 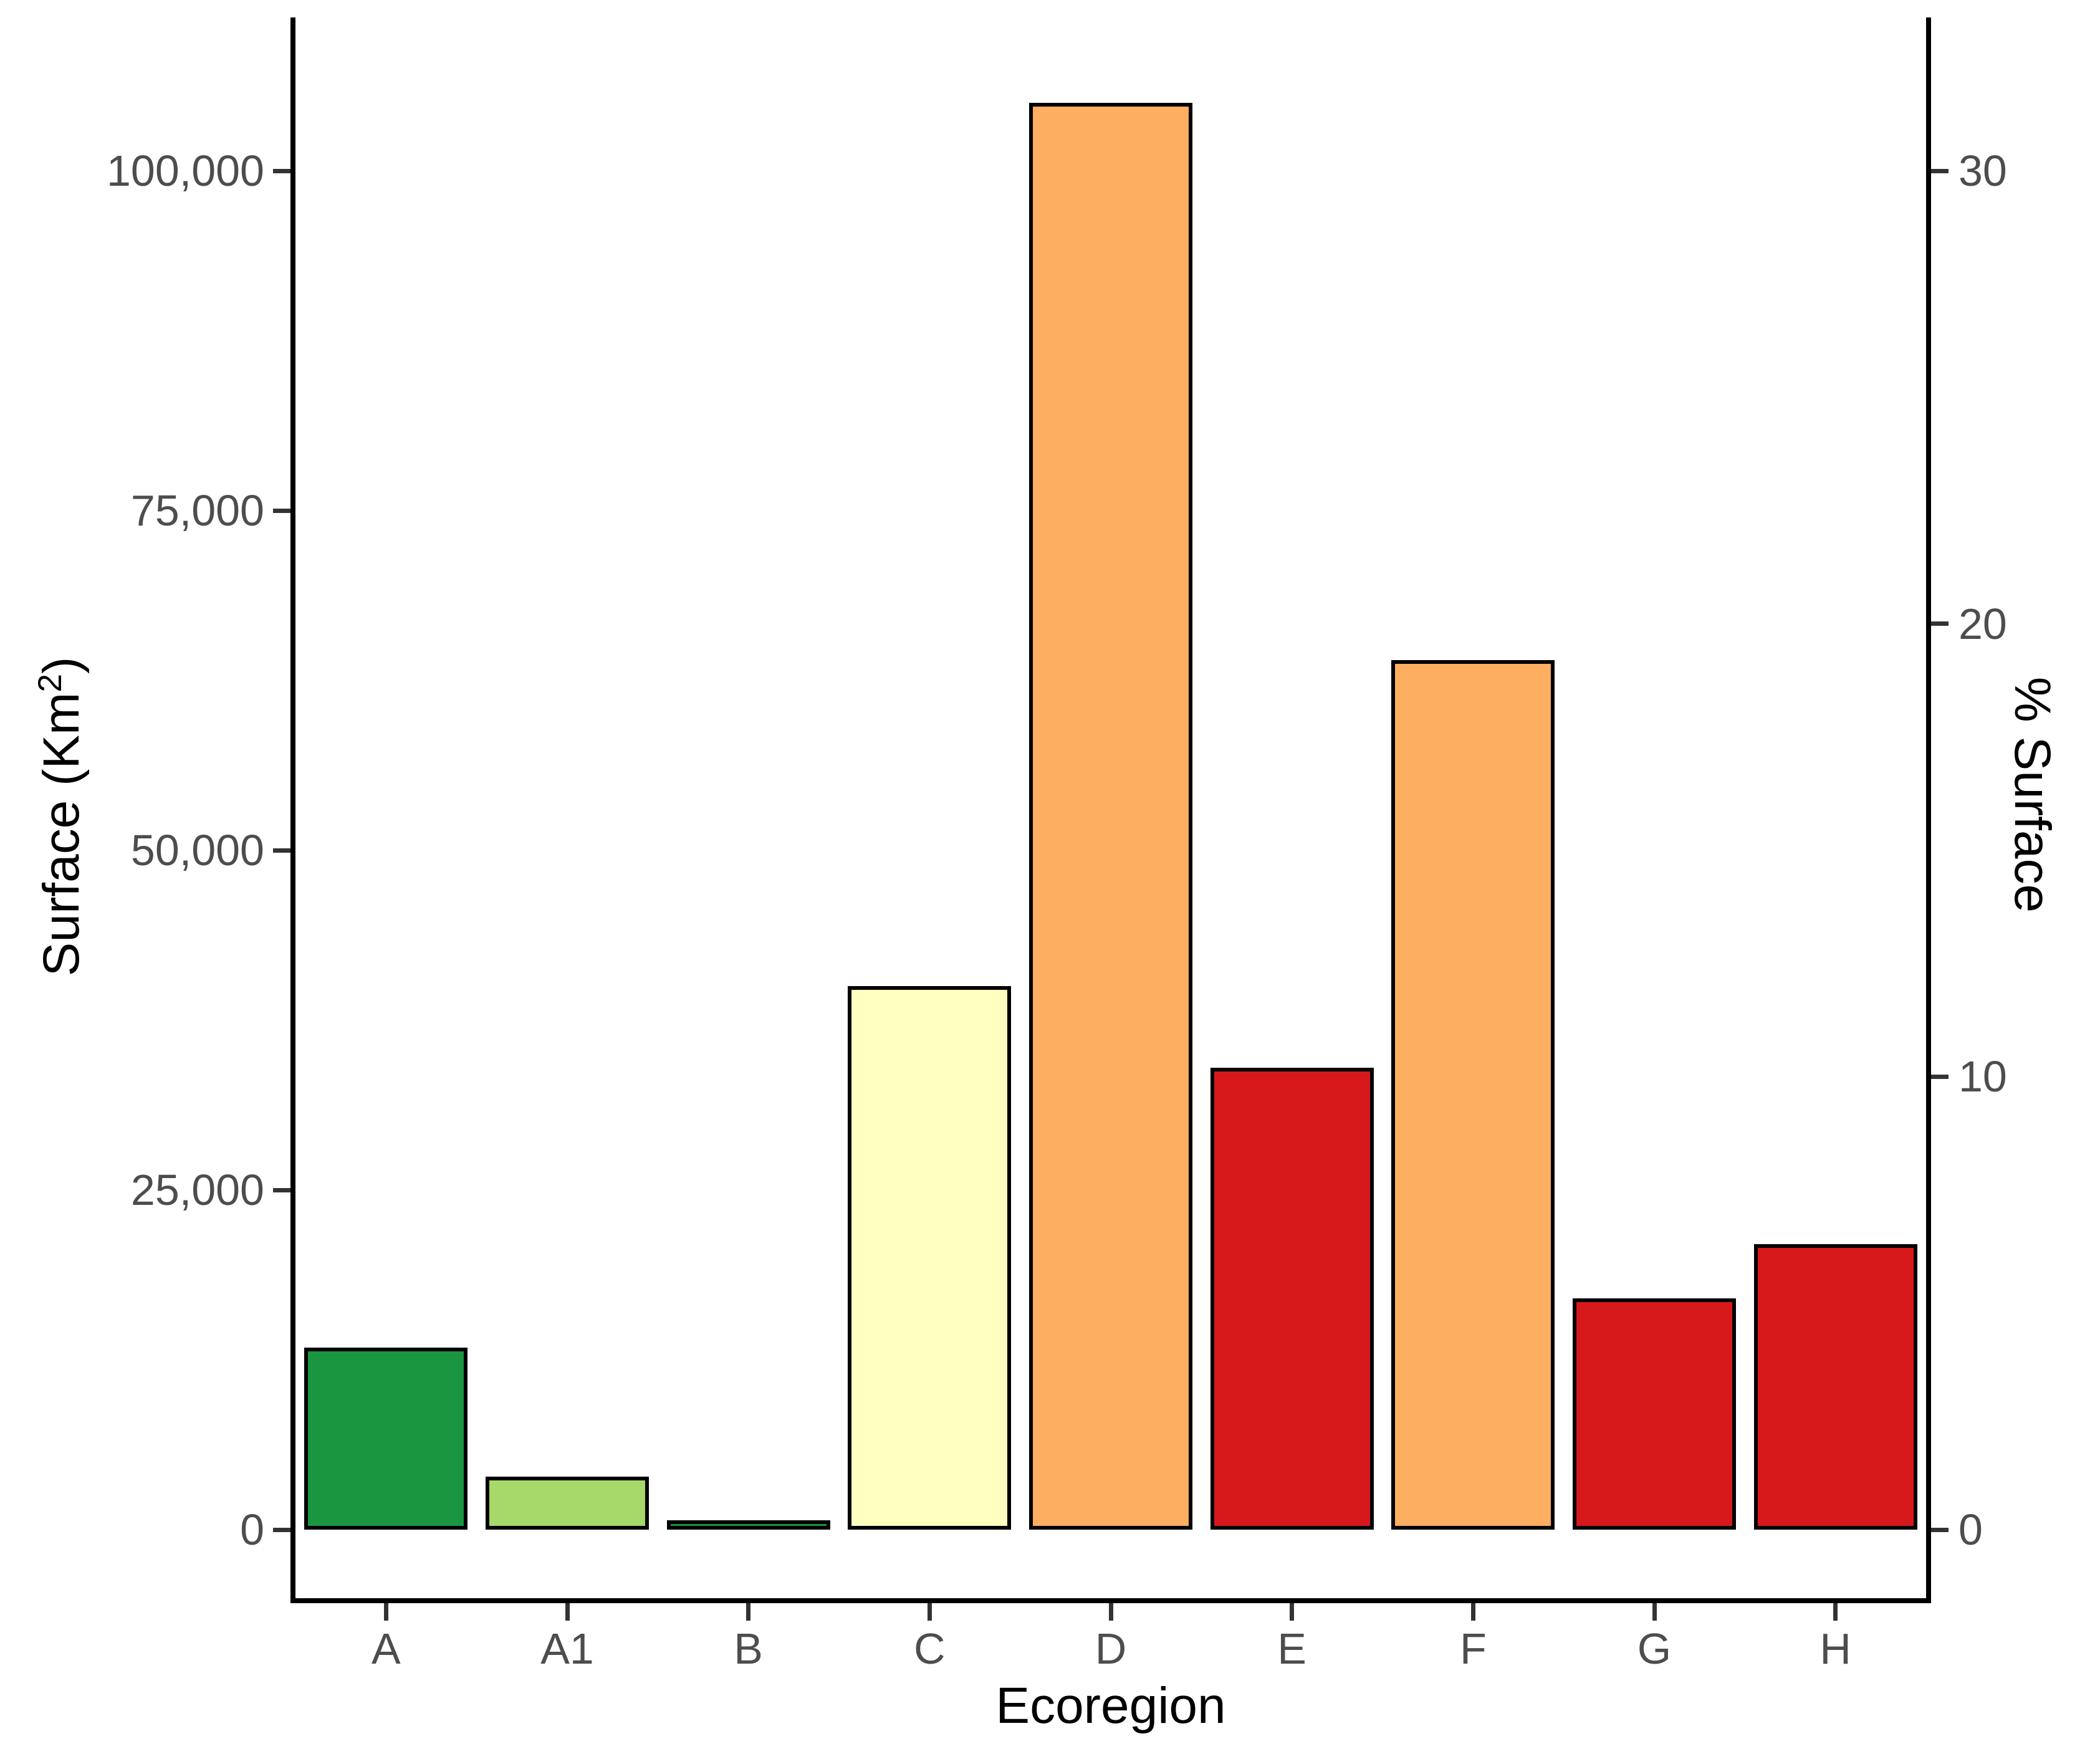 I want to click on x-tick-F, so click(x=1472, y=1612).